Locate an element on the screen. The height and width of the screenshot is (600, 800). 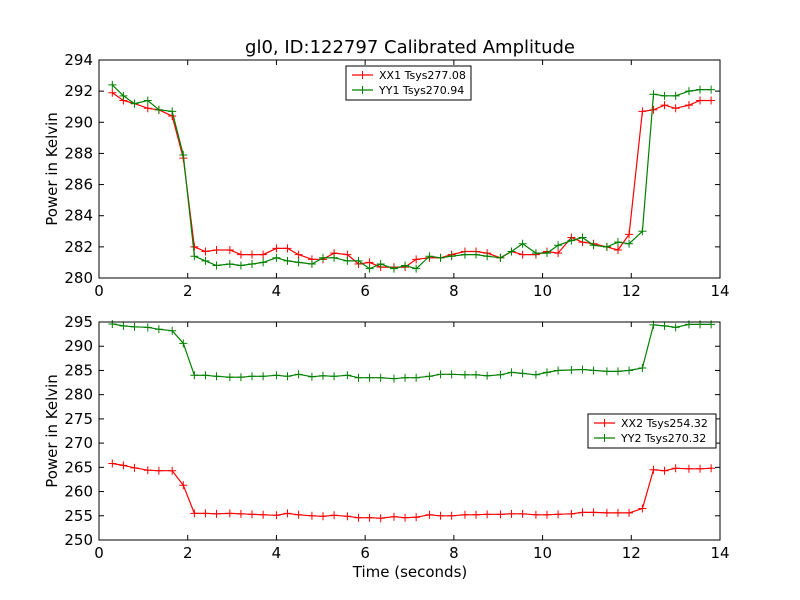
bottom-x-axis-label: Time (seconds) is located at coordinates (410, 572).